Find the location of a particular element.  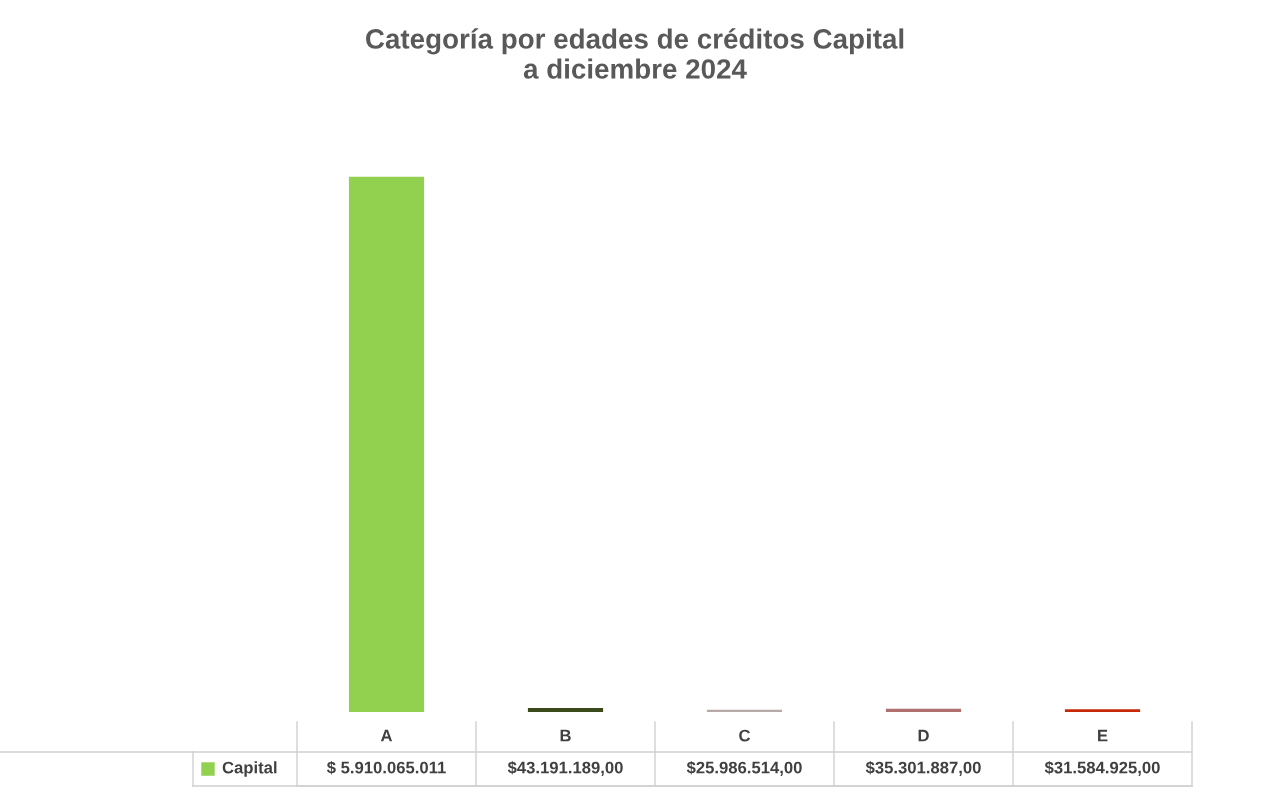

x-tick-label: B is located at coordinates (565, 735).